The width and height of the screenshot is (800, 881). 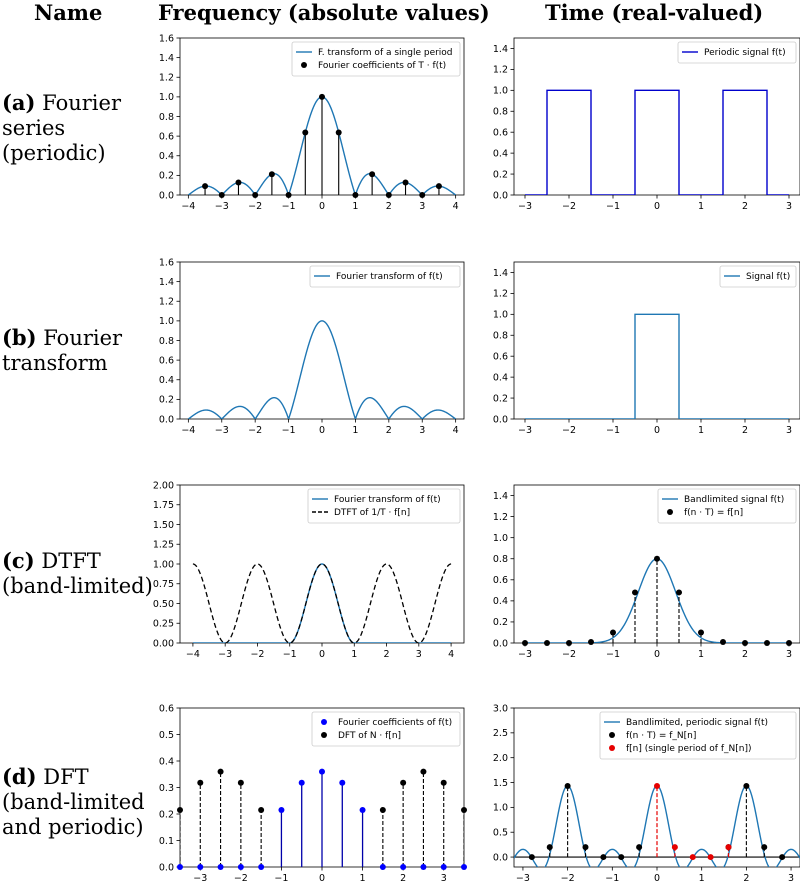 I want to click on header-time: Time (real-valued), so click(x=654, y=12).